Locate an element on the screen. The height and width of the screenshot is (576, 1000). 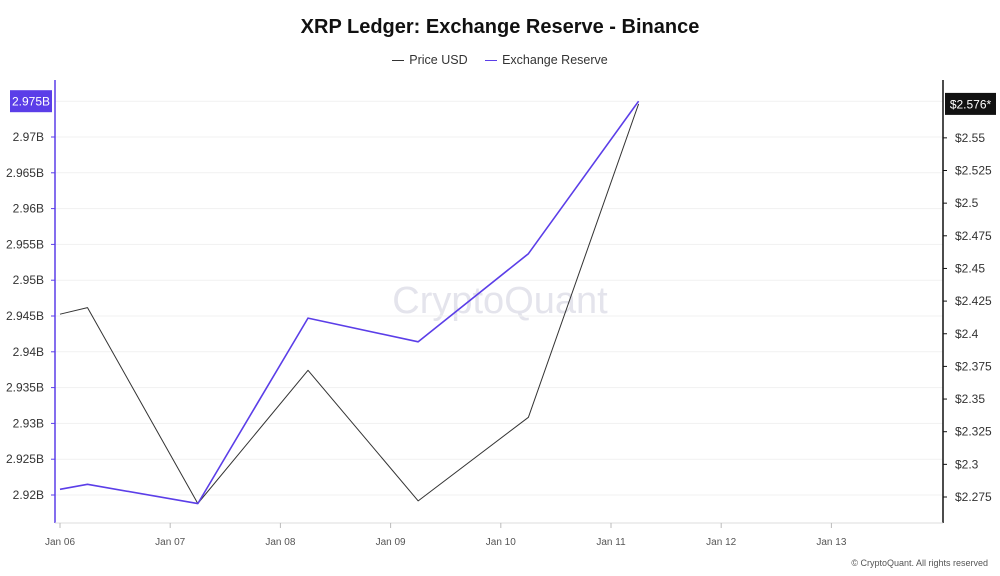
right-current-value-box is located at coordinates (970, 103).